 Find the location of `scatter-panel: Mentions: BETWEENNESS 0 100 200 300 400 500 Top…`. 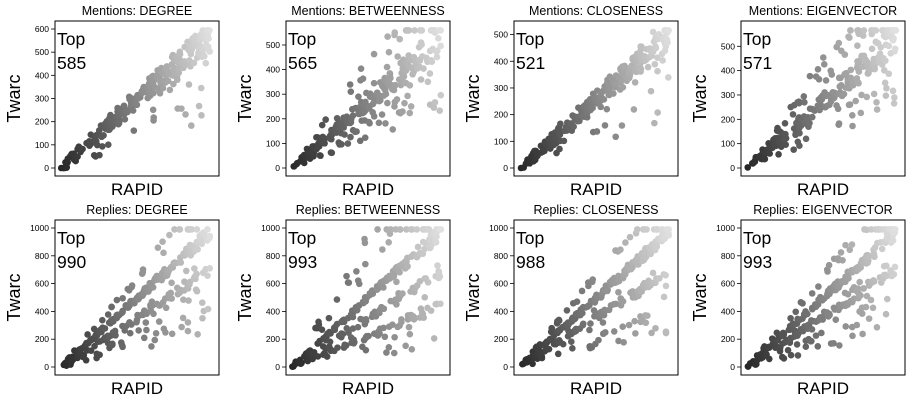

scatter-panel: Mentions: BETWEENNESS 0 100 200 300 400 500 Top… is located at coordinates (345, 99).